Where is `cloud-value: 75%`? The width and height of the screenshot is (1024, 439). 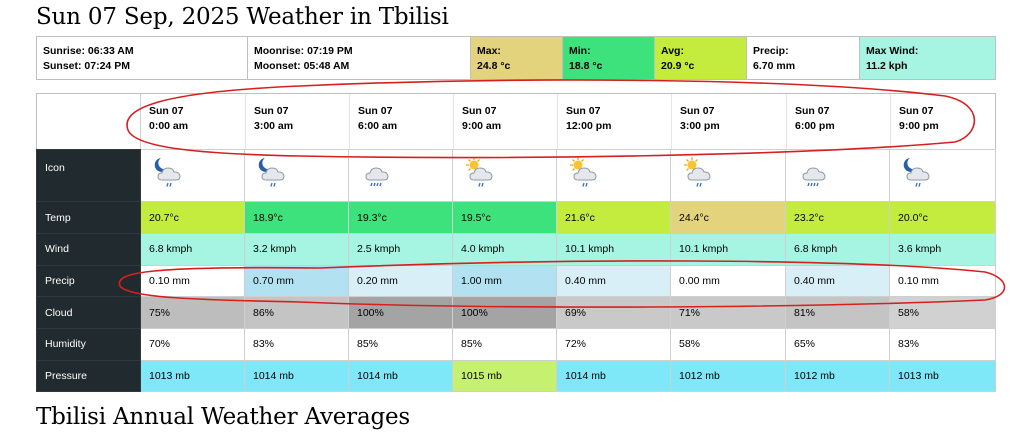
cloud-value: 75% is located at coordinates (192, 313).